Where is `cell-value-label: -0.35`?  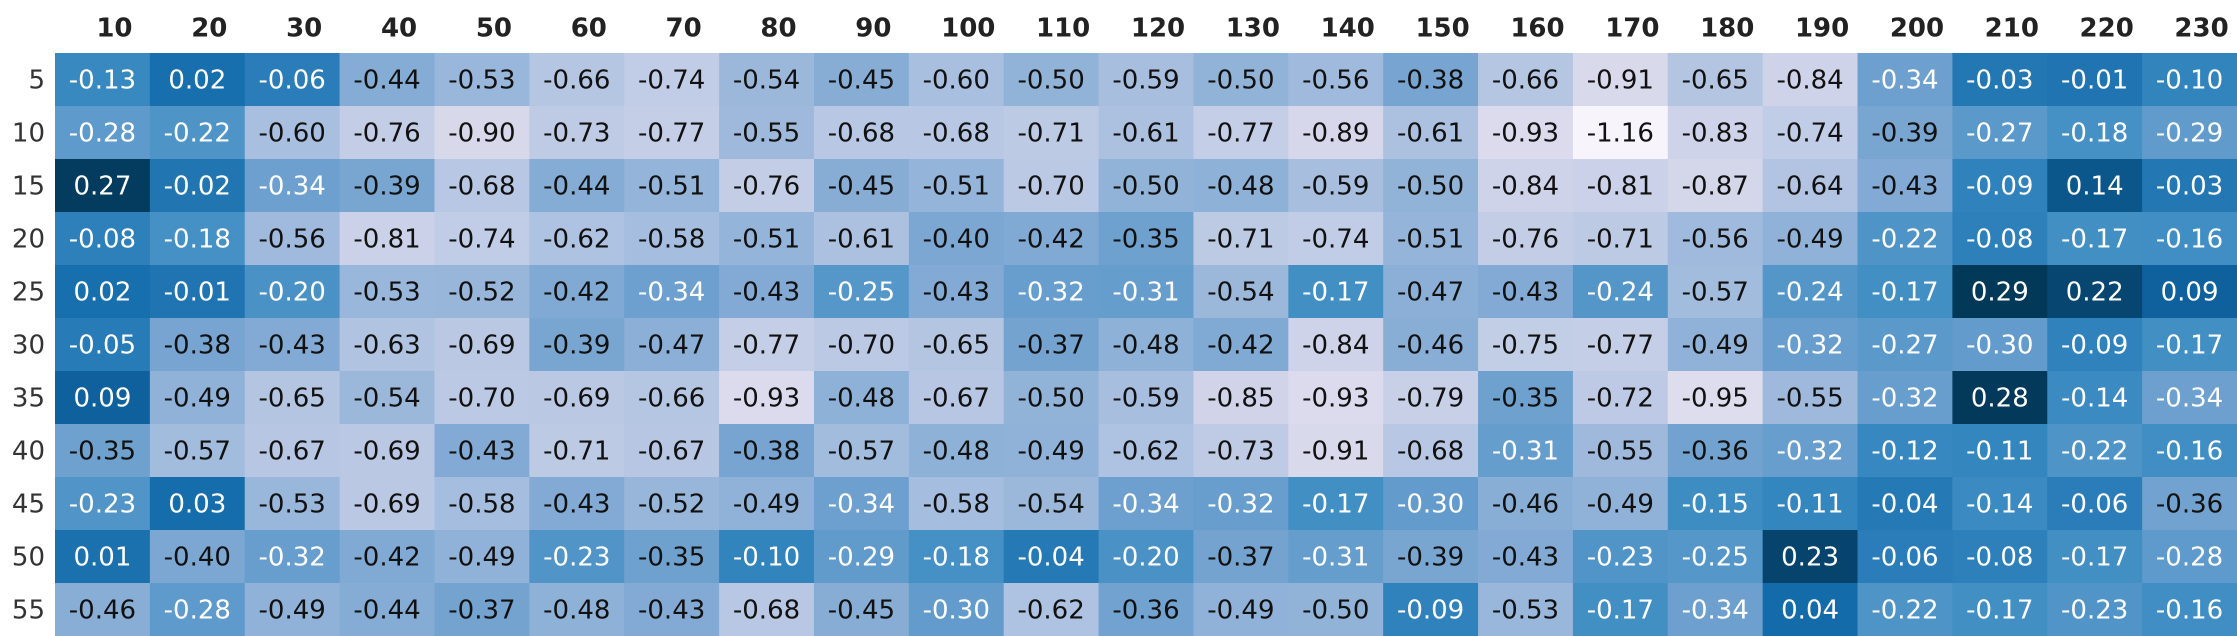 cell-value-label: -0.35 is located at coordinates (671, 558).